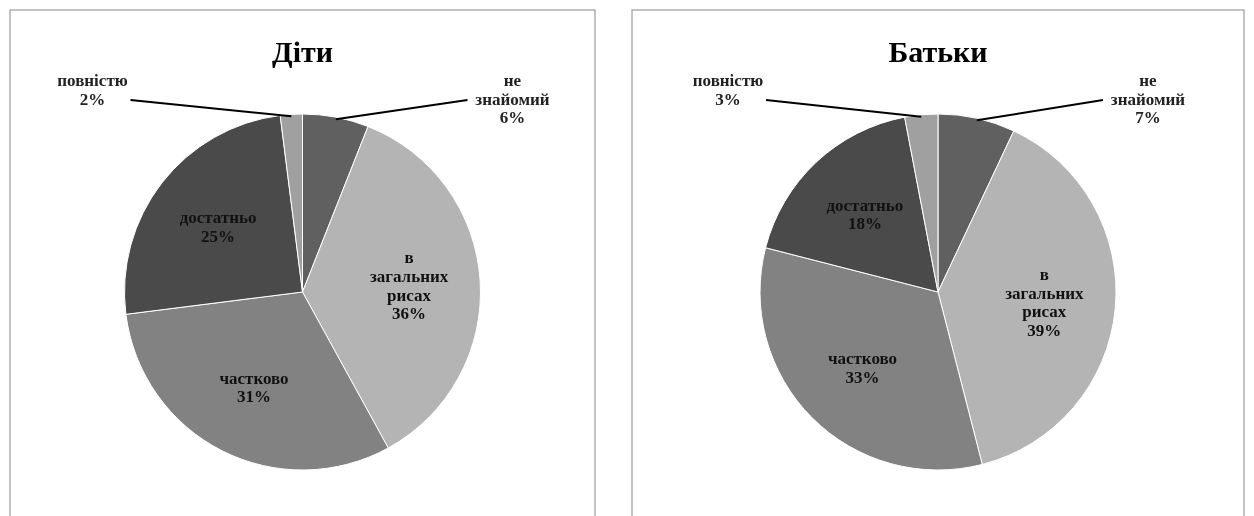 The width and height of the screenshot is (1254, 516). Describe the element at coordinates (409, 314) in the screenshot. I see `data-label: 36%` at that location.